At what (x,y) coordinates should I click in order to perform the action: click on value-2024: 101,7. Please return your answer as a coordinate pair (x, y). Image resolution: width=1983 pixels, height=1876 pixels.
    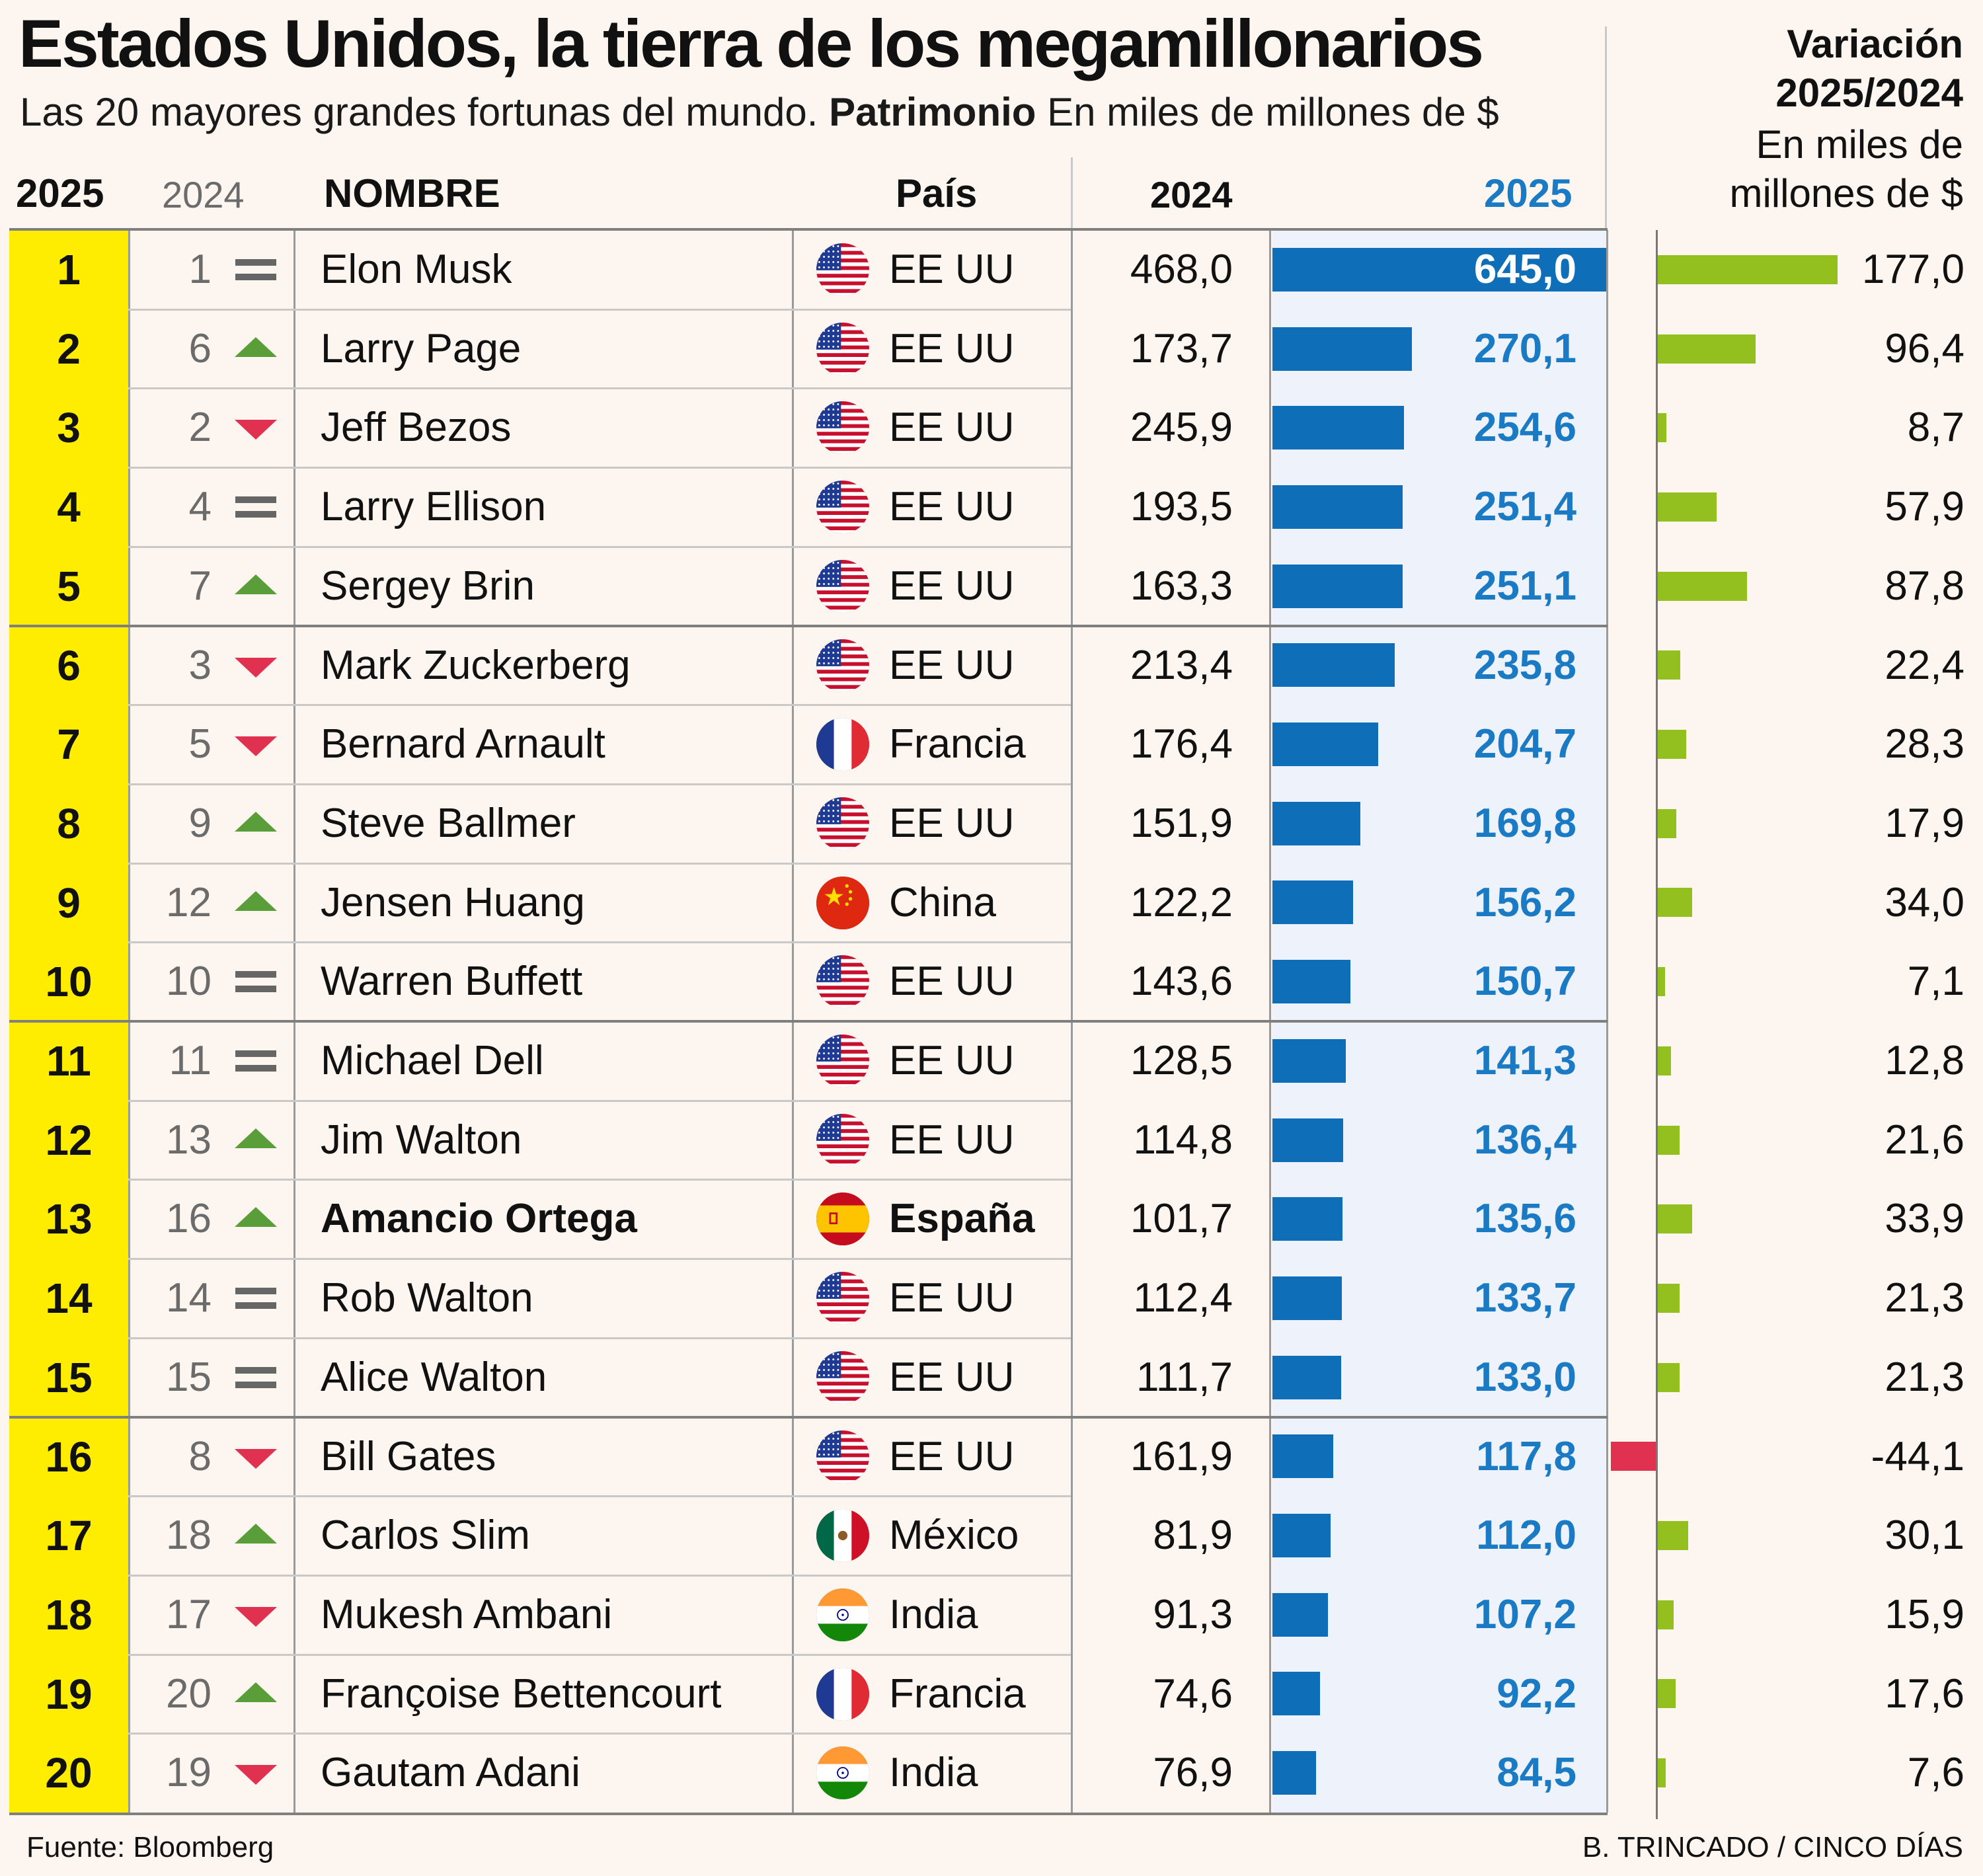
    Looking at the image, I should click on (1181, 1219).